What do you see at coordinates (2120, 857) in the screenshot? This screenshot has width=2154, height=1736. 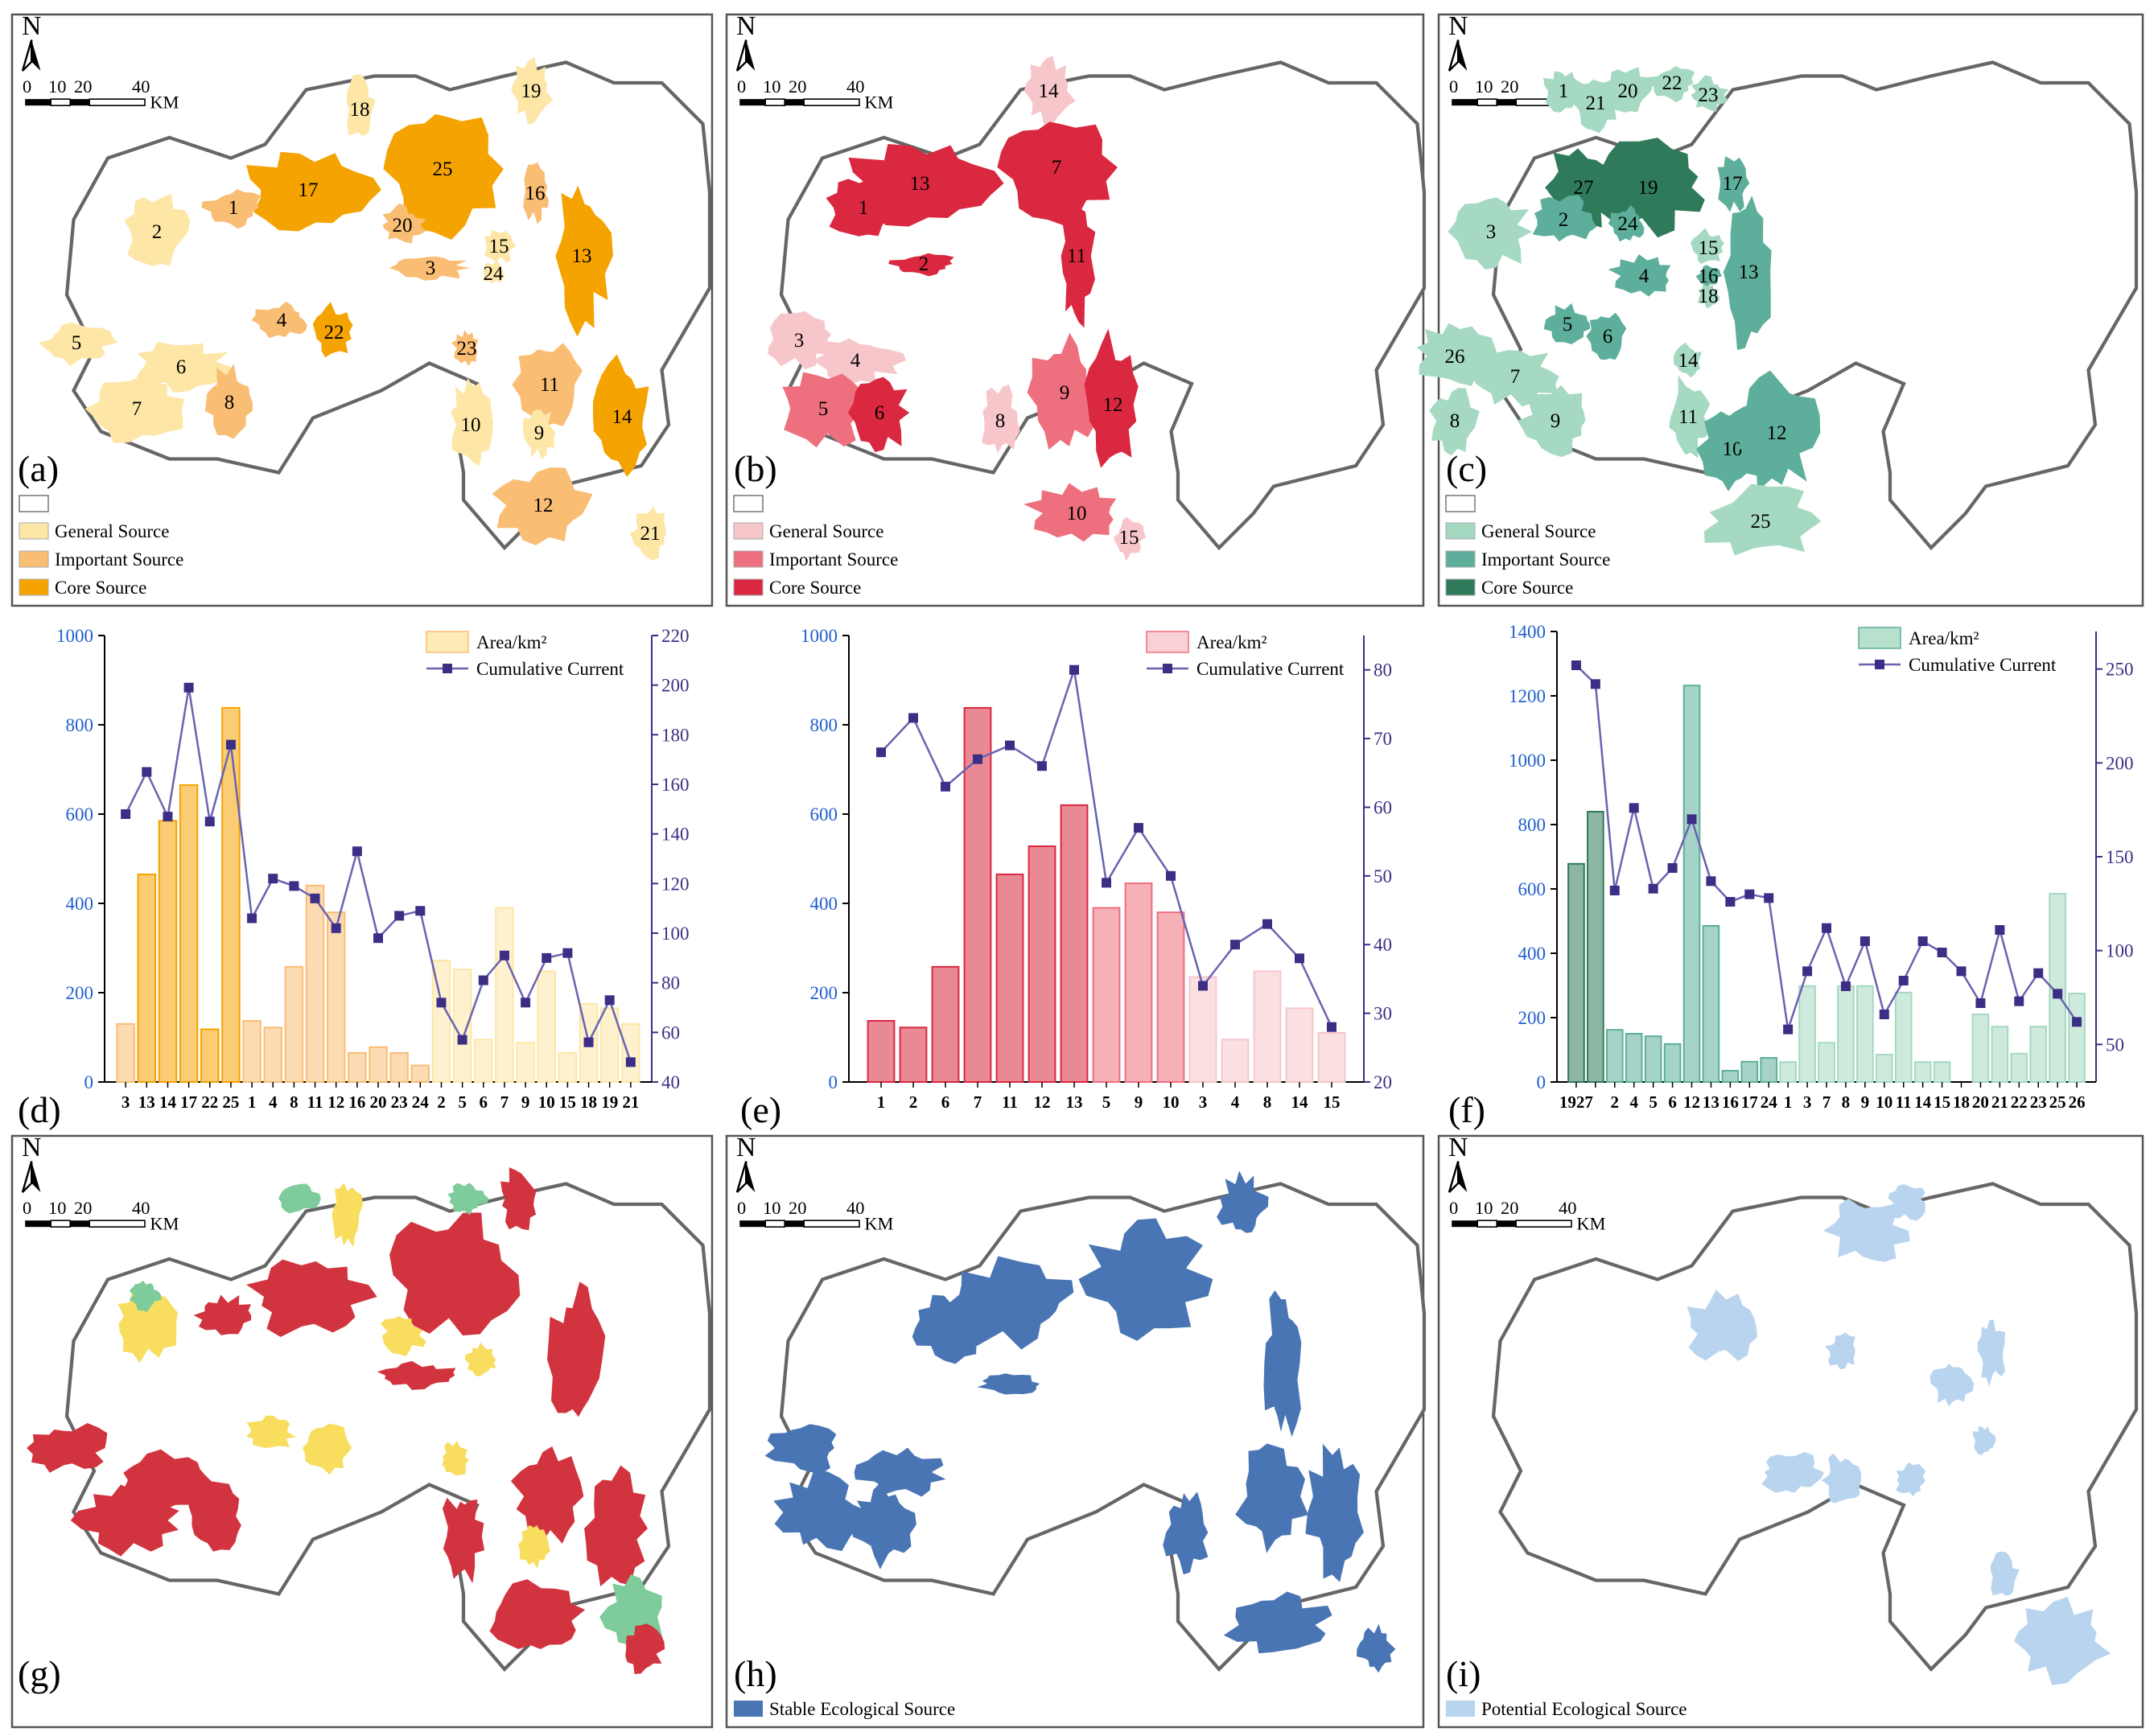 I see `y-right-tick-label: 150` at bounding box center [2120, 857].